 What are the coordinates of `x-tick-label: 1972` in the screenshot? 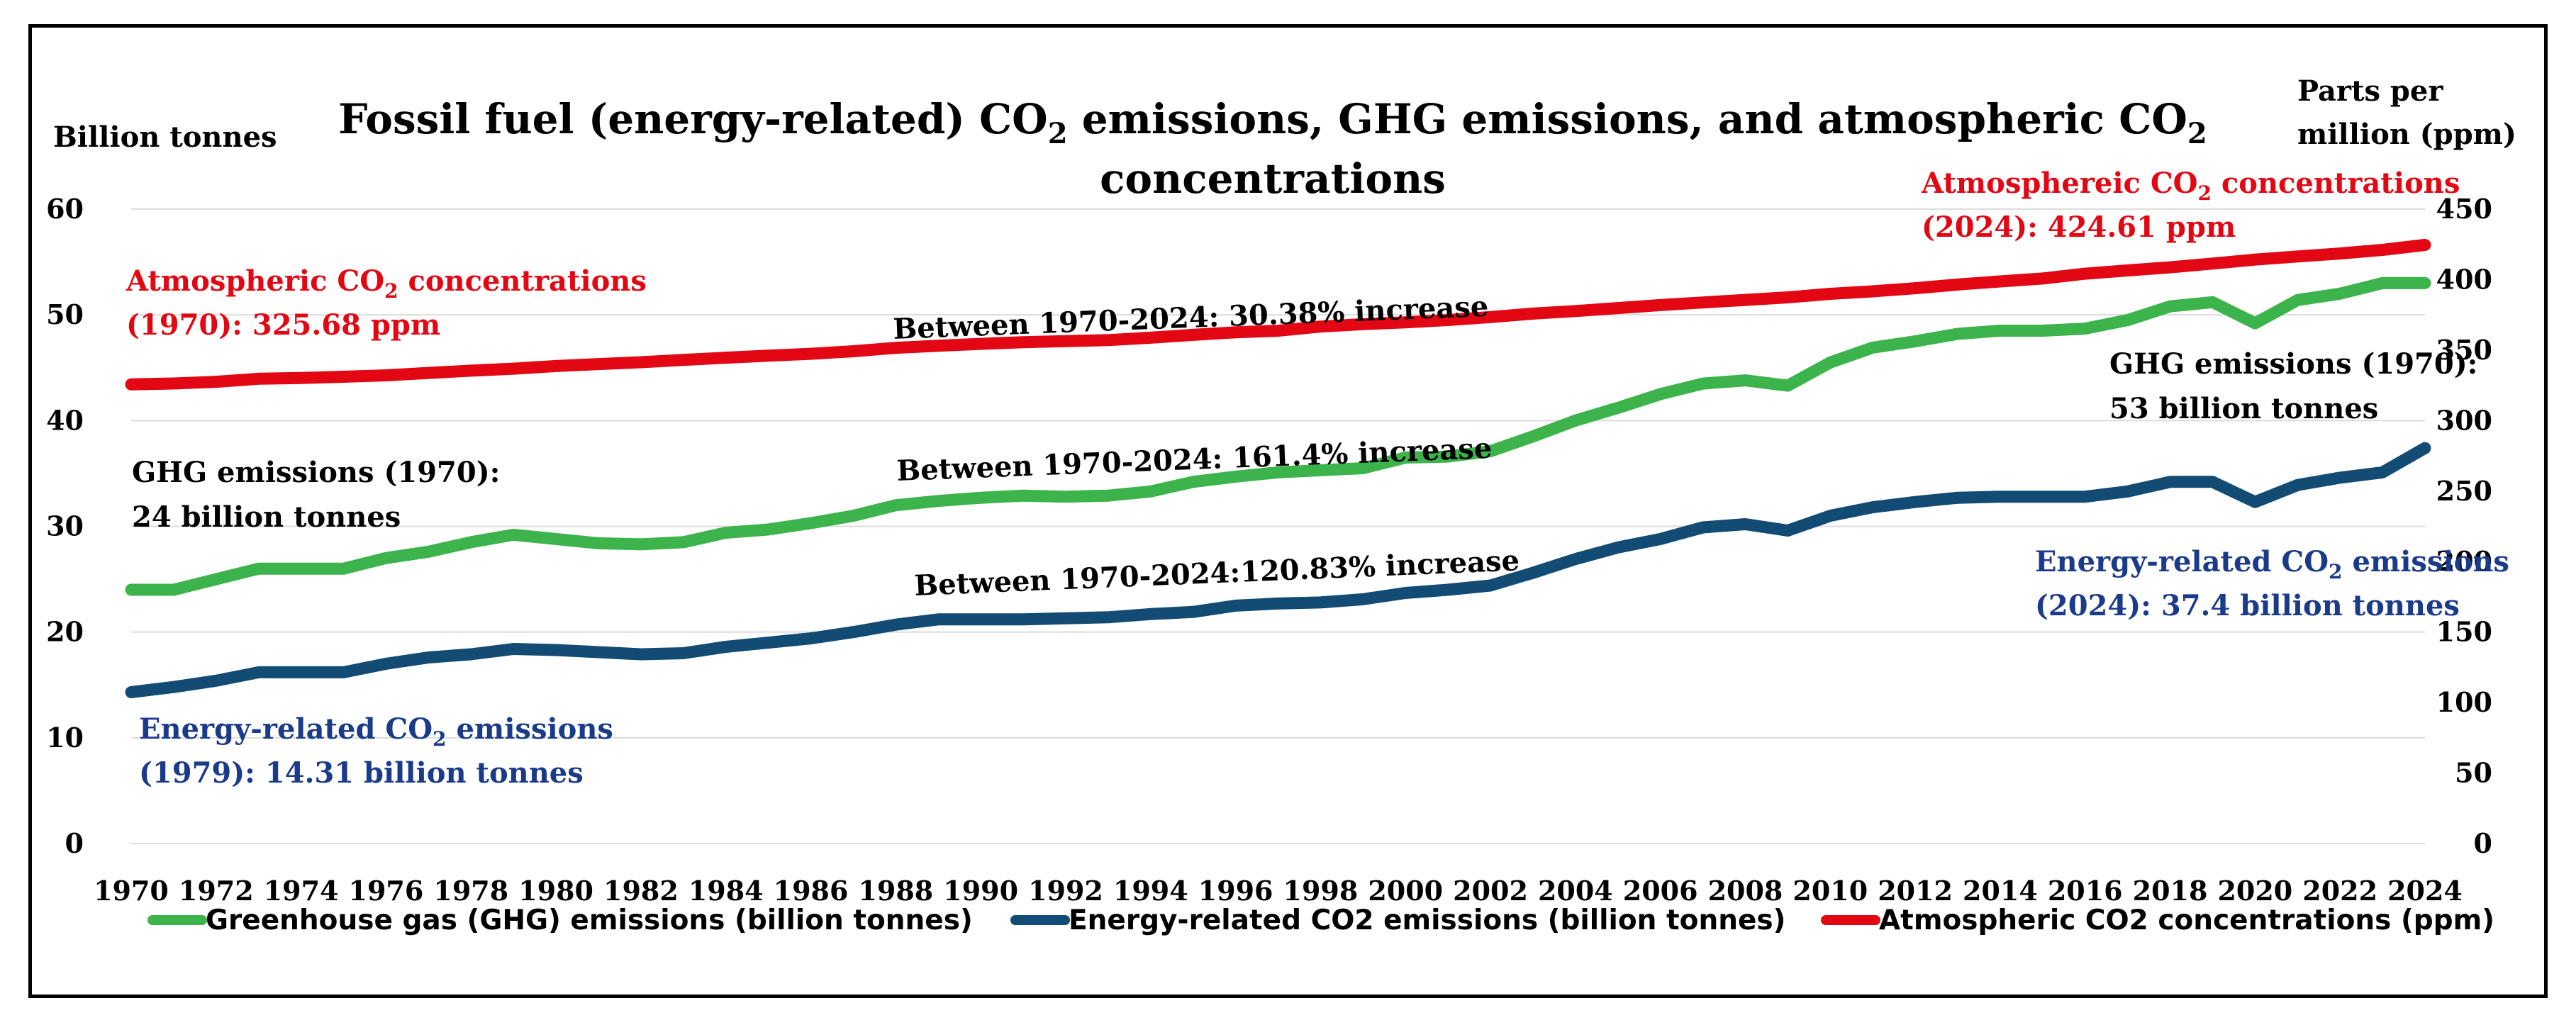 It's located at (216, 891).